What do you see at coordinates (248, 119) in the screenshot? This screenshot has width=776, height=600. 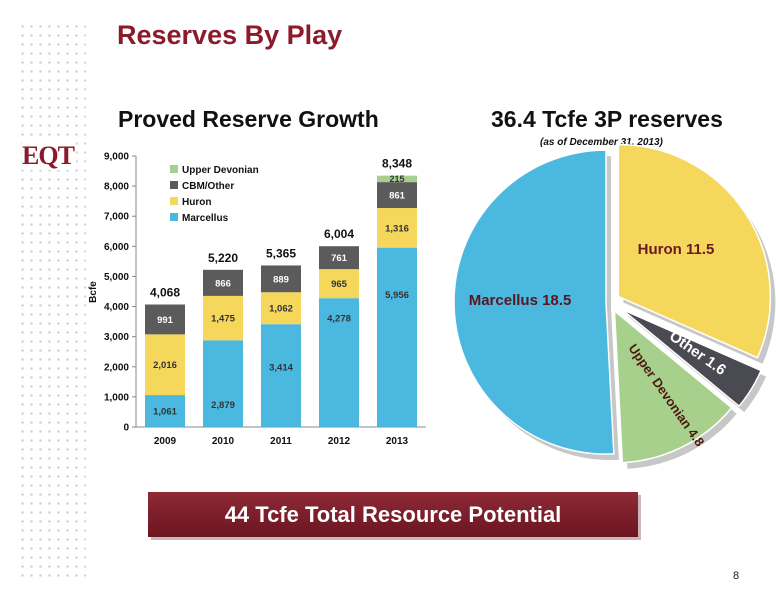 I see `bar-chart-title: Proved Reserve Growth` at bounding box center [248, 119].